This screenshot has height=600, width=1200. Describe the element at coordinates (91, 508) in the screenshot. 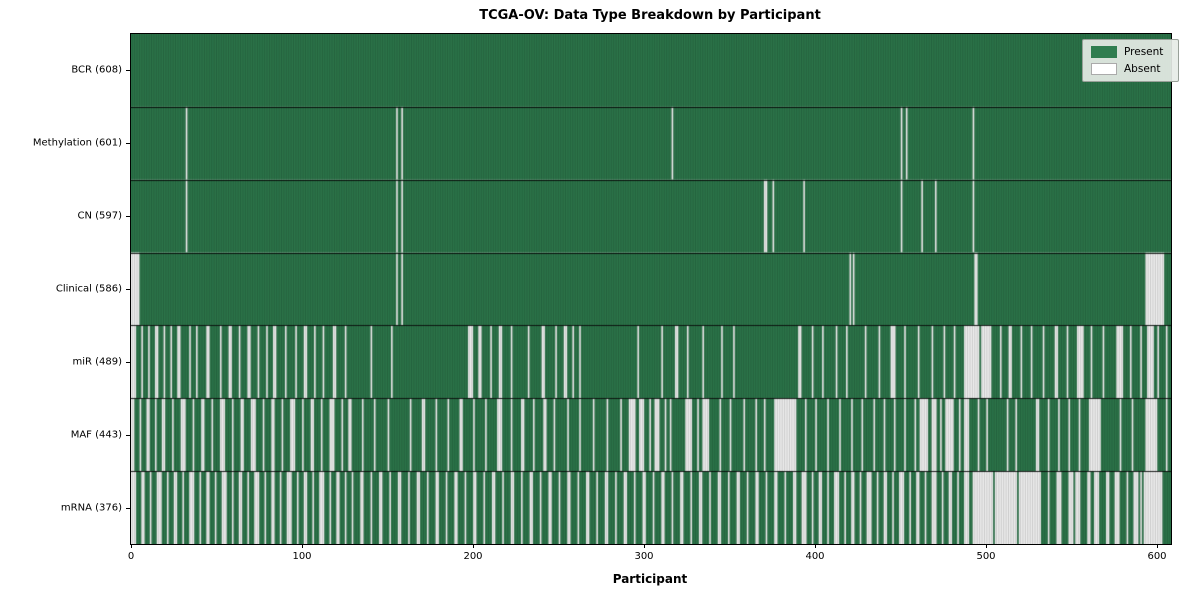

I see `row-label-mrna: mRNA (376)` at that location.